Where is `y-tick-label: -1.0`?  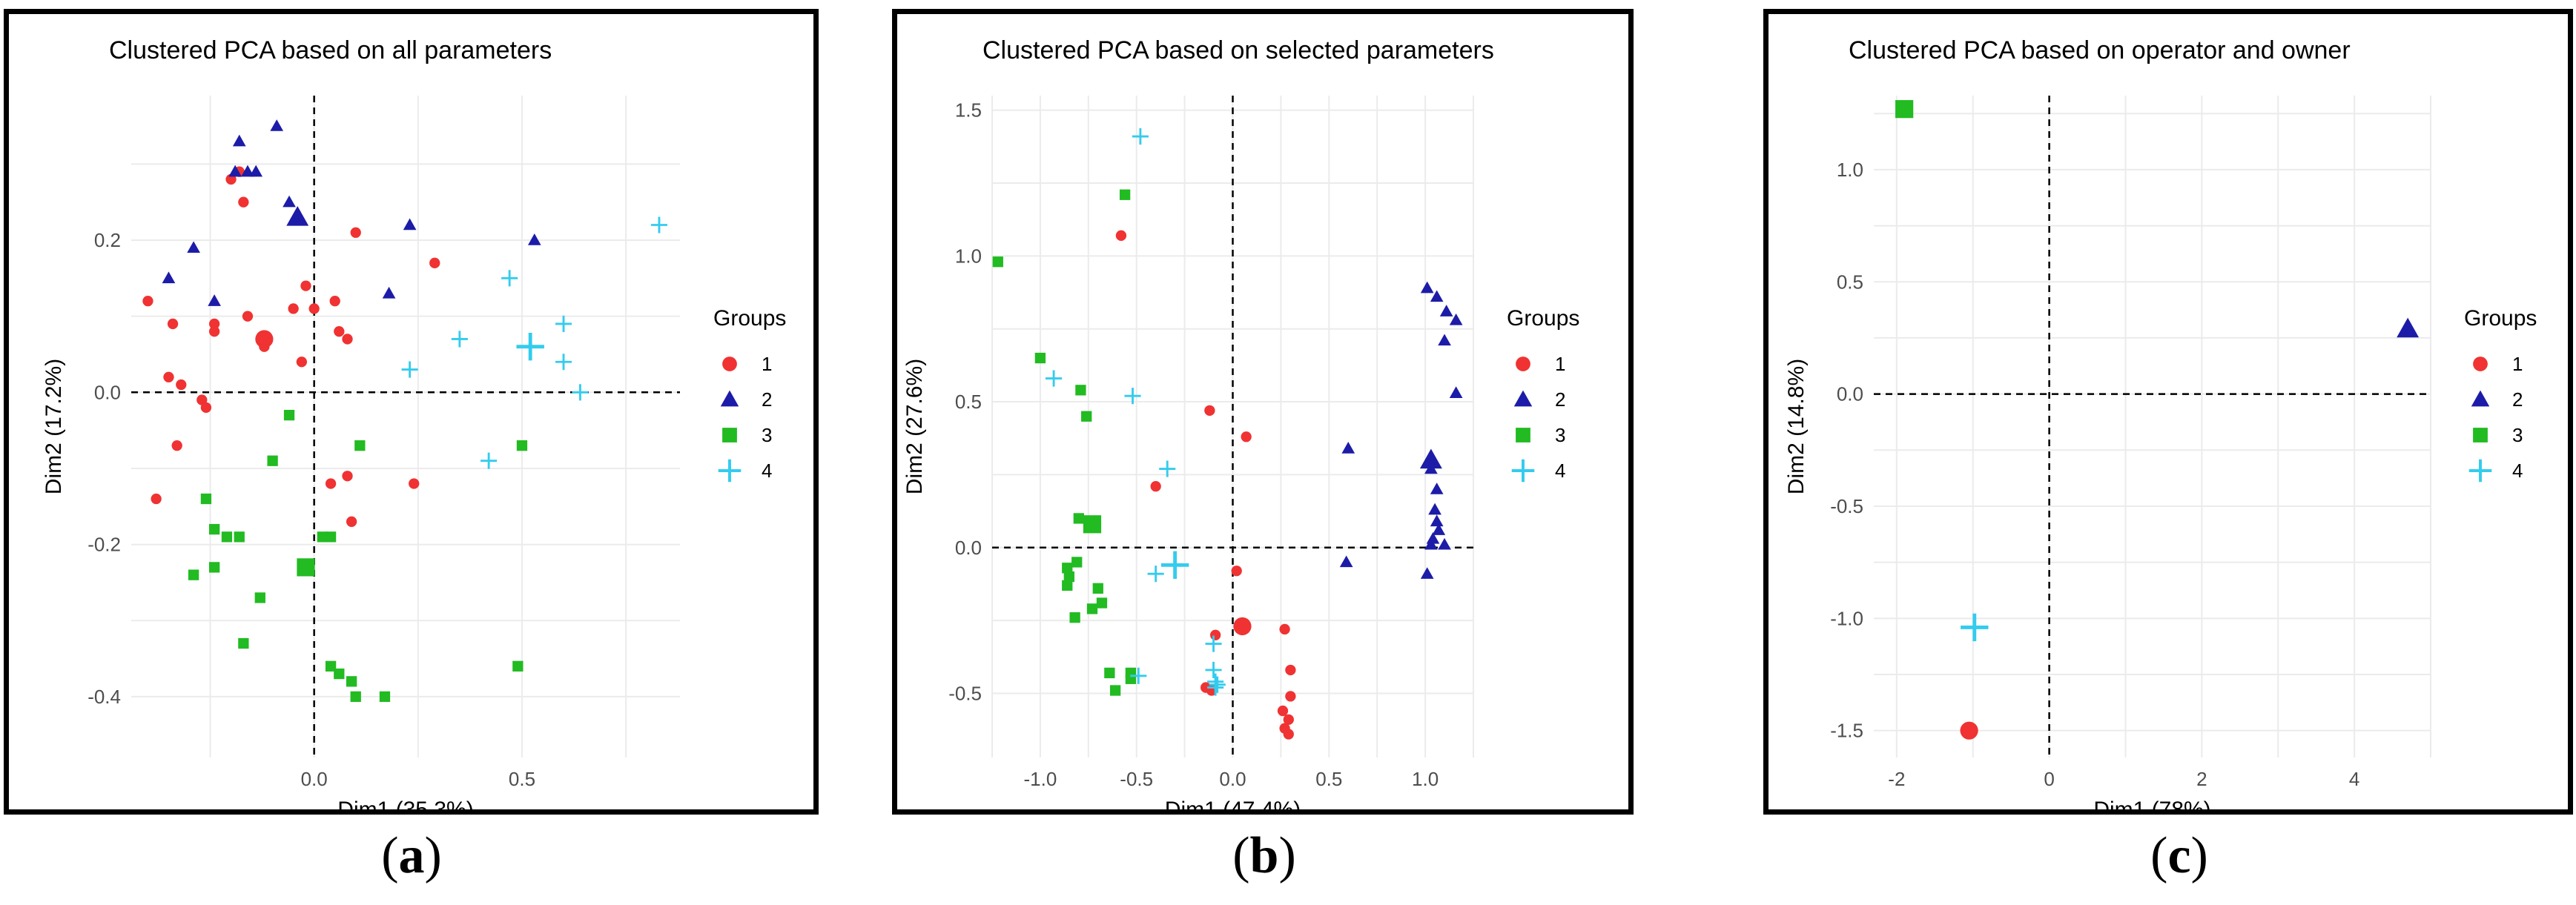 y-tick-label: -1.0 is located at coordinates (1846, 618).